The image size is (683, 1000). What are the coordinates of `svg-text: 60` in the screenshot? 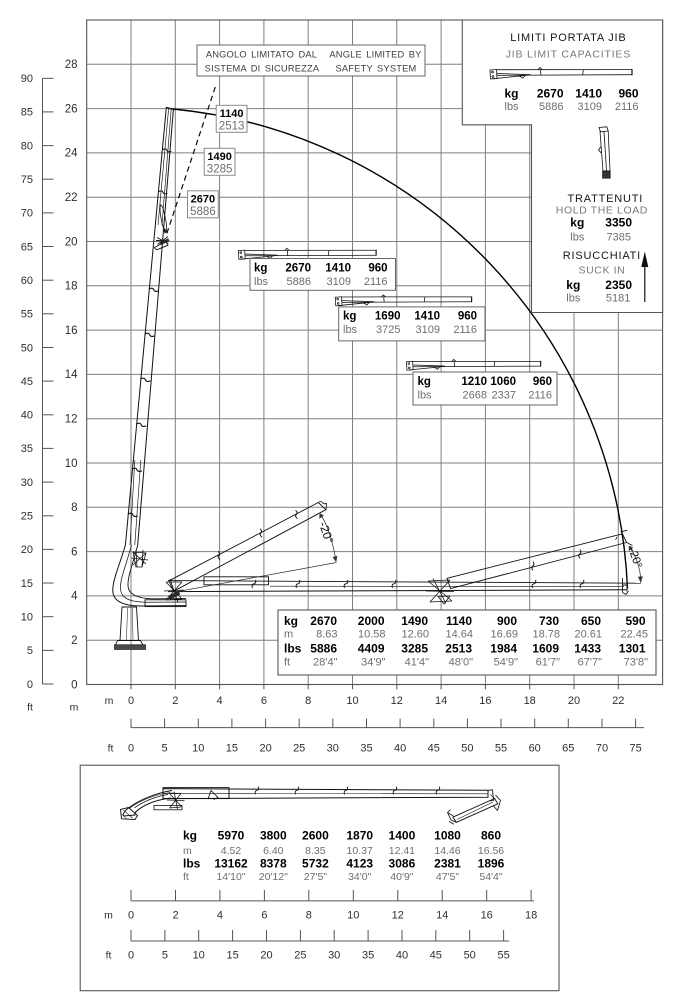 It's located at (535, 749).